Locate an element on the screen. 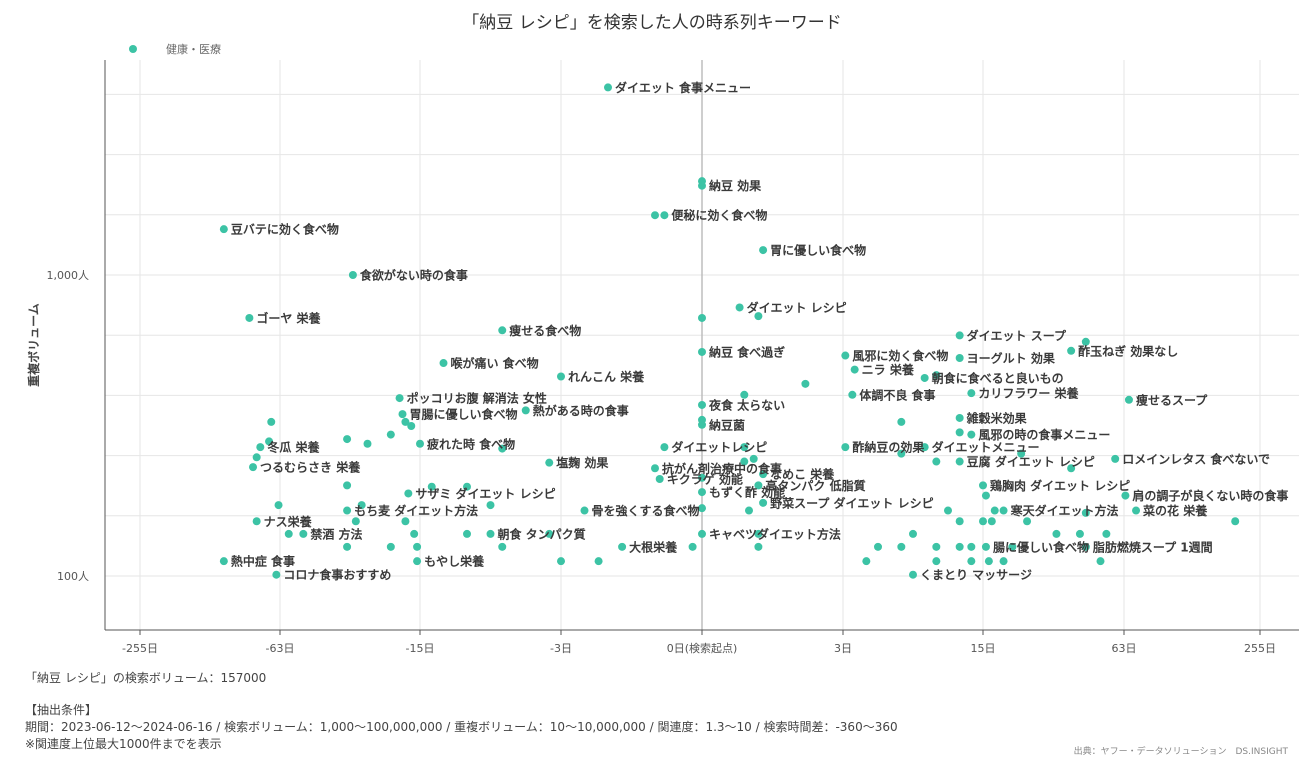  legend-label: 健康・医療 is located at coordinates (193, 49).